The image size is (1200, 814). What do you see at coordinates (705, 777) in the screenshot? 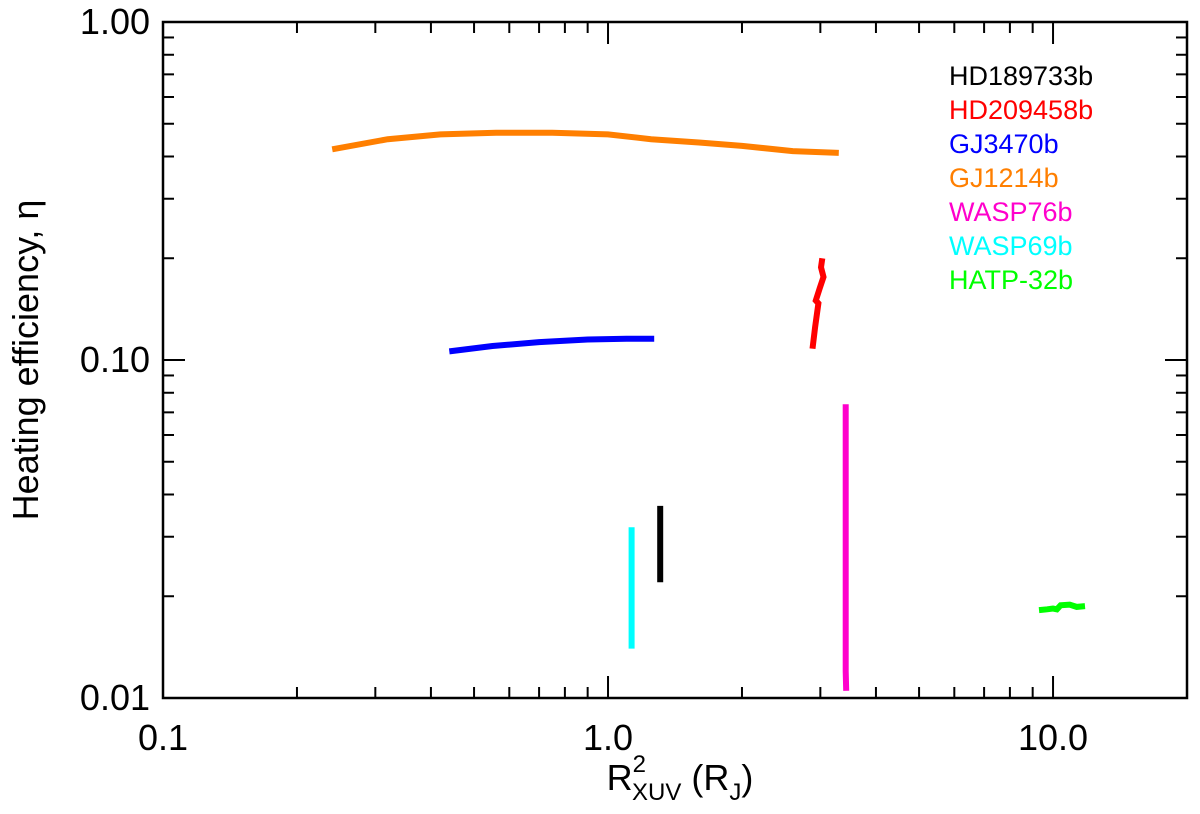
I see `x-axis-title-unit-open: (R` at bounding box center [705, 777].